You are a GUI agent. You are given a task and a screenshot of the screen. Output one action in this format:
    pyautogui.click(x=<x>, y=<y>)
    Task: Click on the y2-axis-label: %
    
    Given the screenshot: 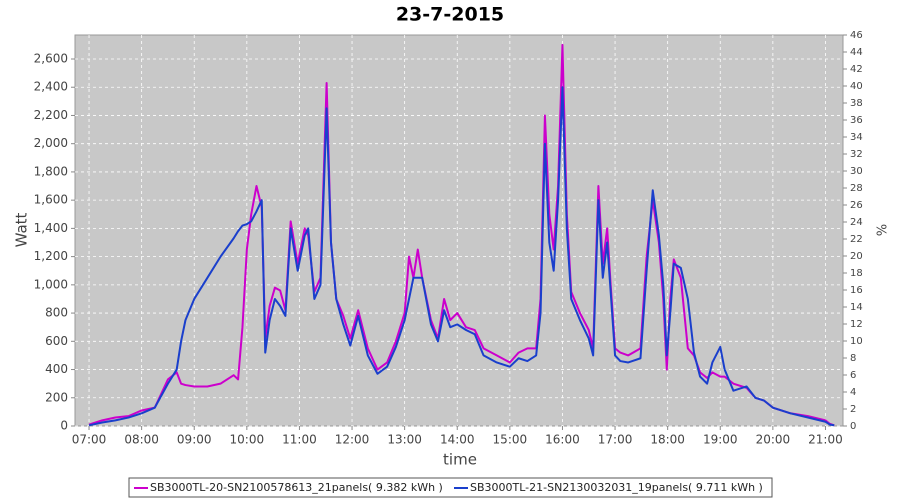 What is the action you would take?
    pyautogui.click(x=880, y=230)
    